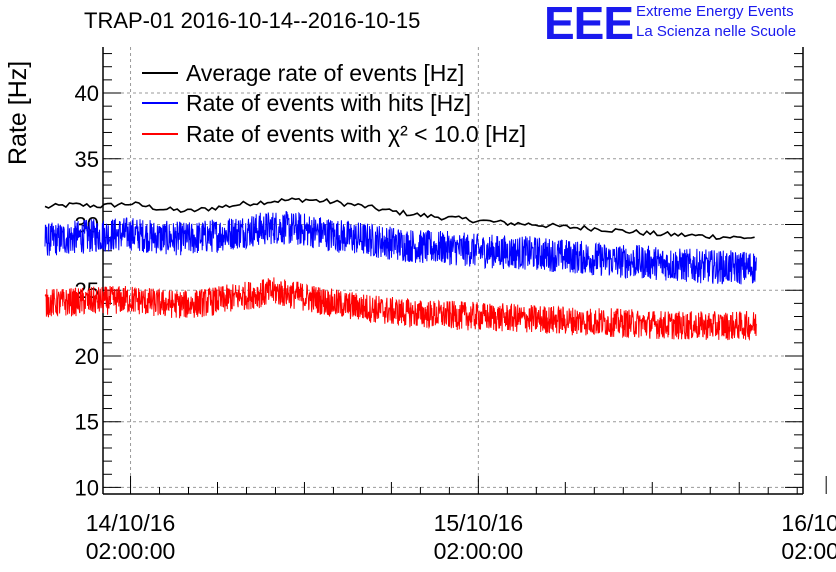  What do you see at coordinates (87, 356) in the screenshot?
I see `y-tick-label: 20` at bounding box center [87, 356].